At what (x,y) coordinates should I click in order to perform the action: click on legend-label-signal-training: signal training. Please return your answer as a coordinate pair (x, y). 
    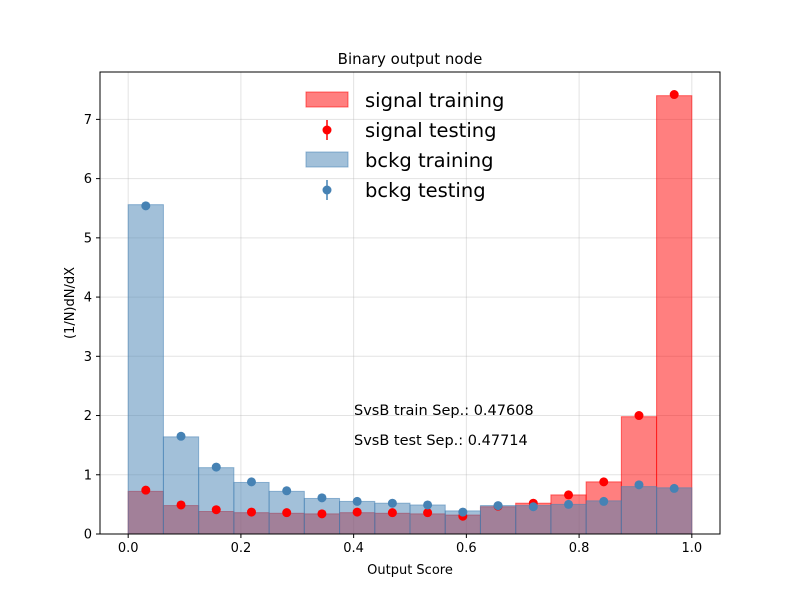
    Looking at the image, I should click on (434, 100).